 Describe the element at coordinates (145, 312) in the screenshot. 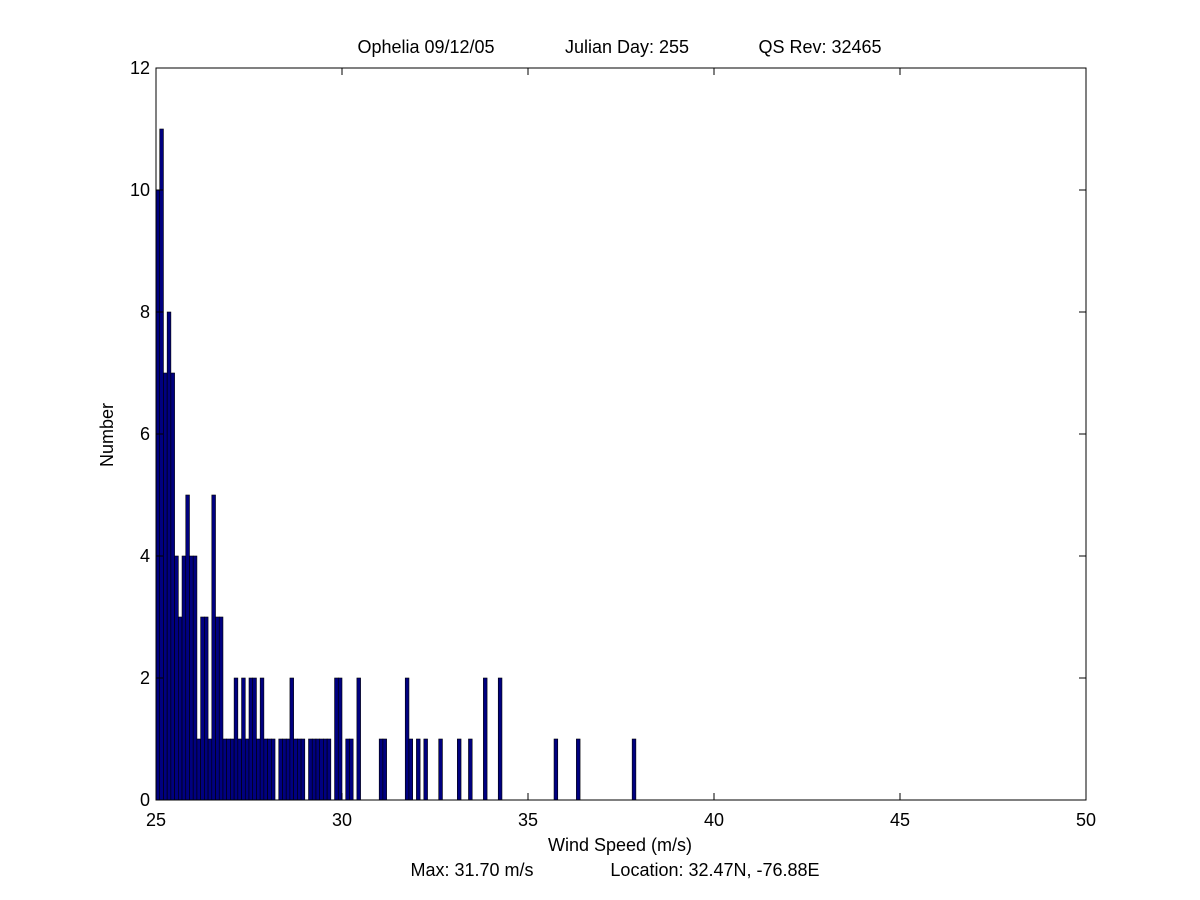

I see `y-tick-label: 8` at that location.